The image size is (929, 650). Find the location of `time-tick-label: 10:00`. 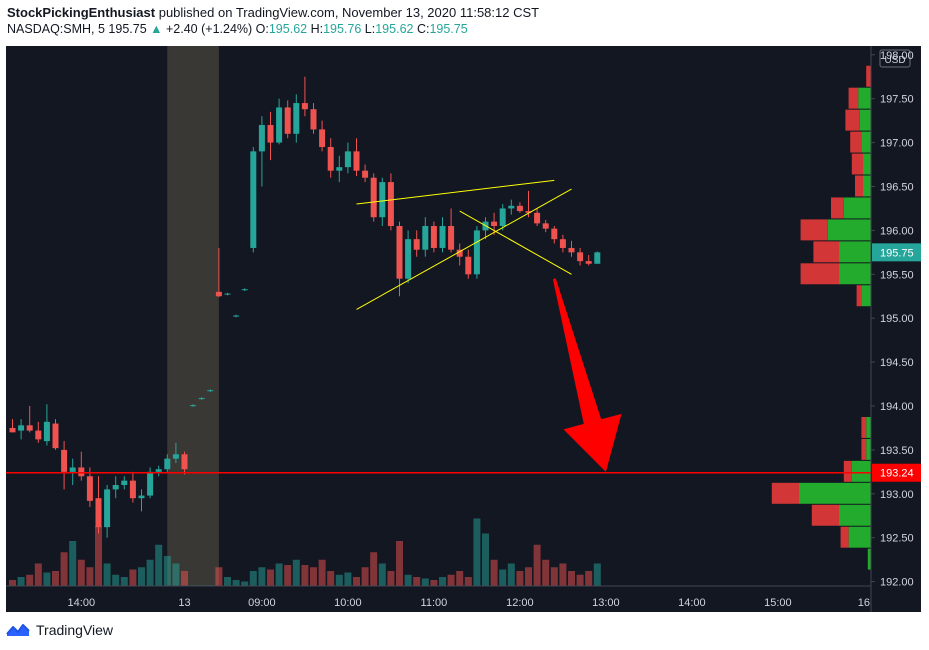

time-tick-label: 10:00 is located at coordinates (348, 603).